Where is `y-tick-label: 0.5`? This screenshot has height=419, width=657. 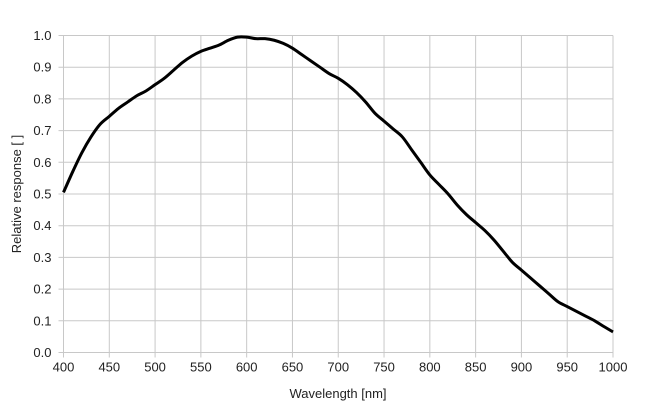
y-tick-label: 0.5 is located at coordinates (42, 194).